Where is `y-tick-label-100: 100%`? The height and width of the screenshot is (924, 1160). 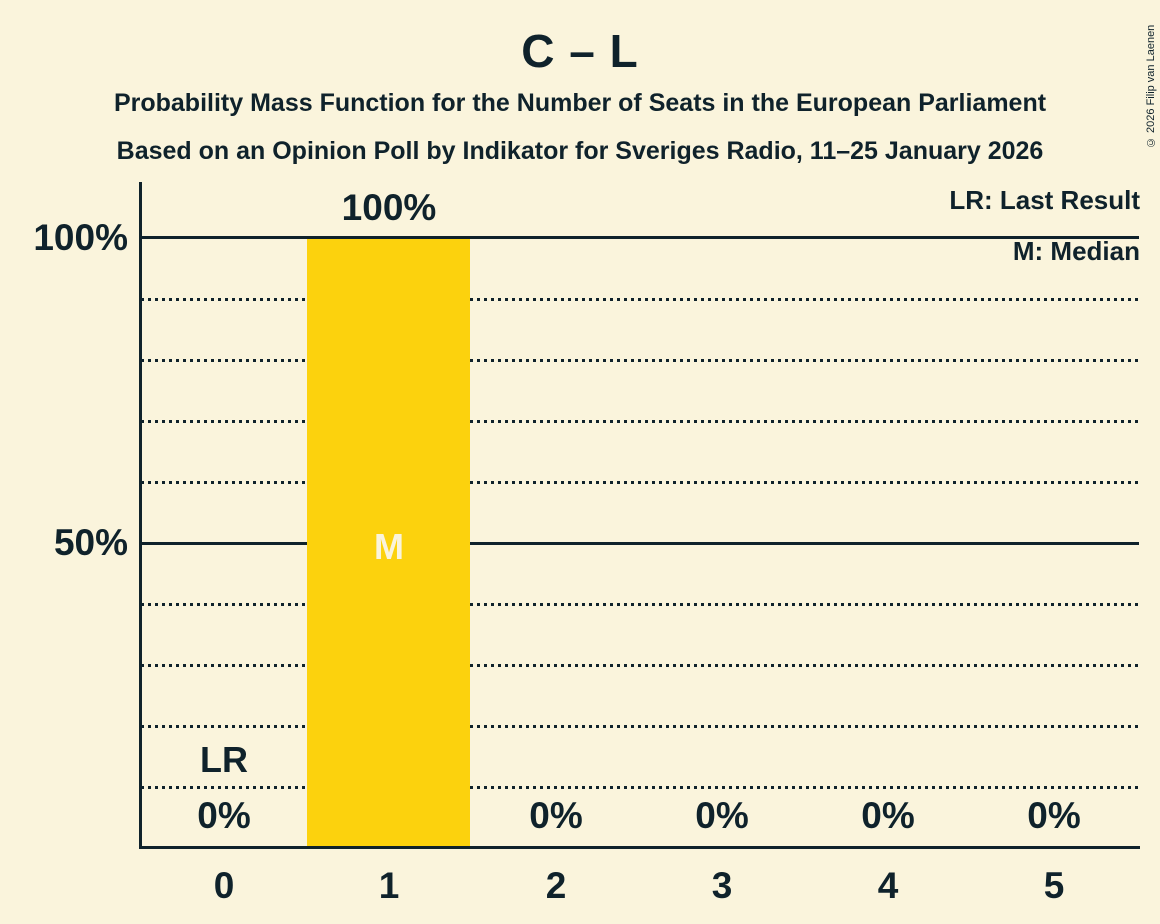 y-tick-label-100: 100% is located at coordinates (80, 237).